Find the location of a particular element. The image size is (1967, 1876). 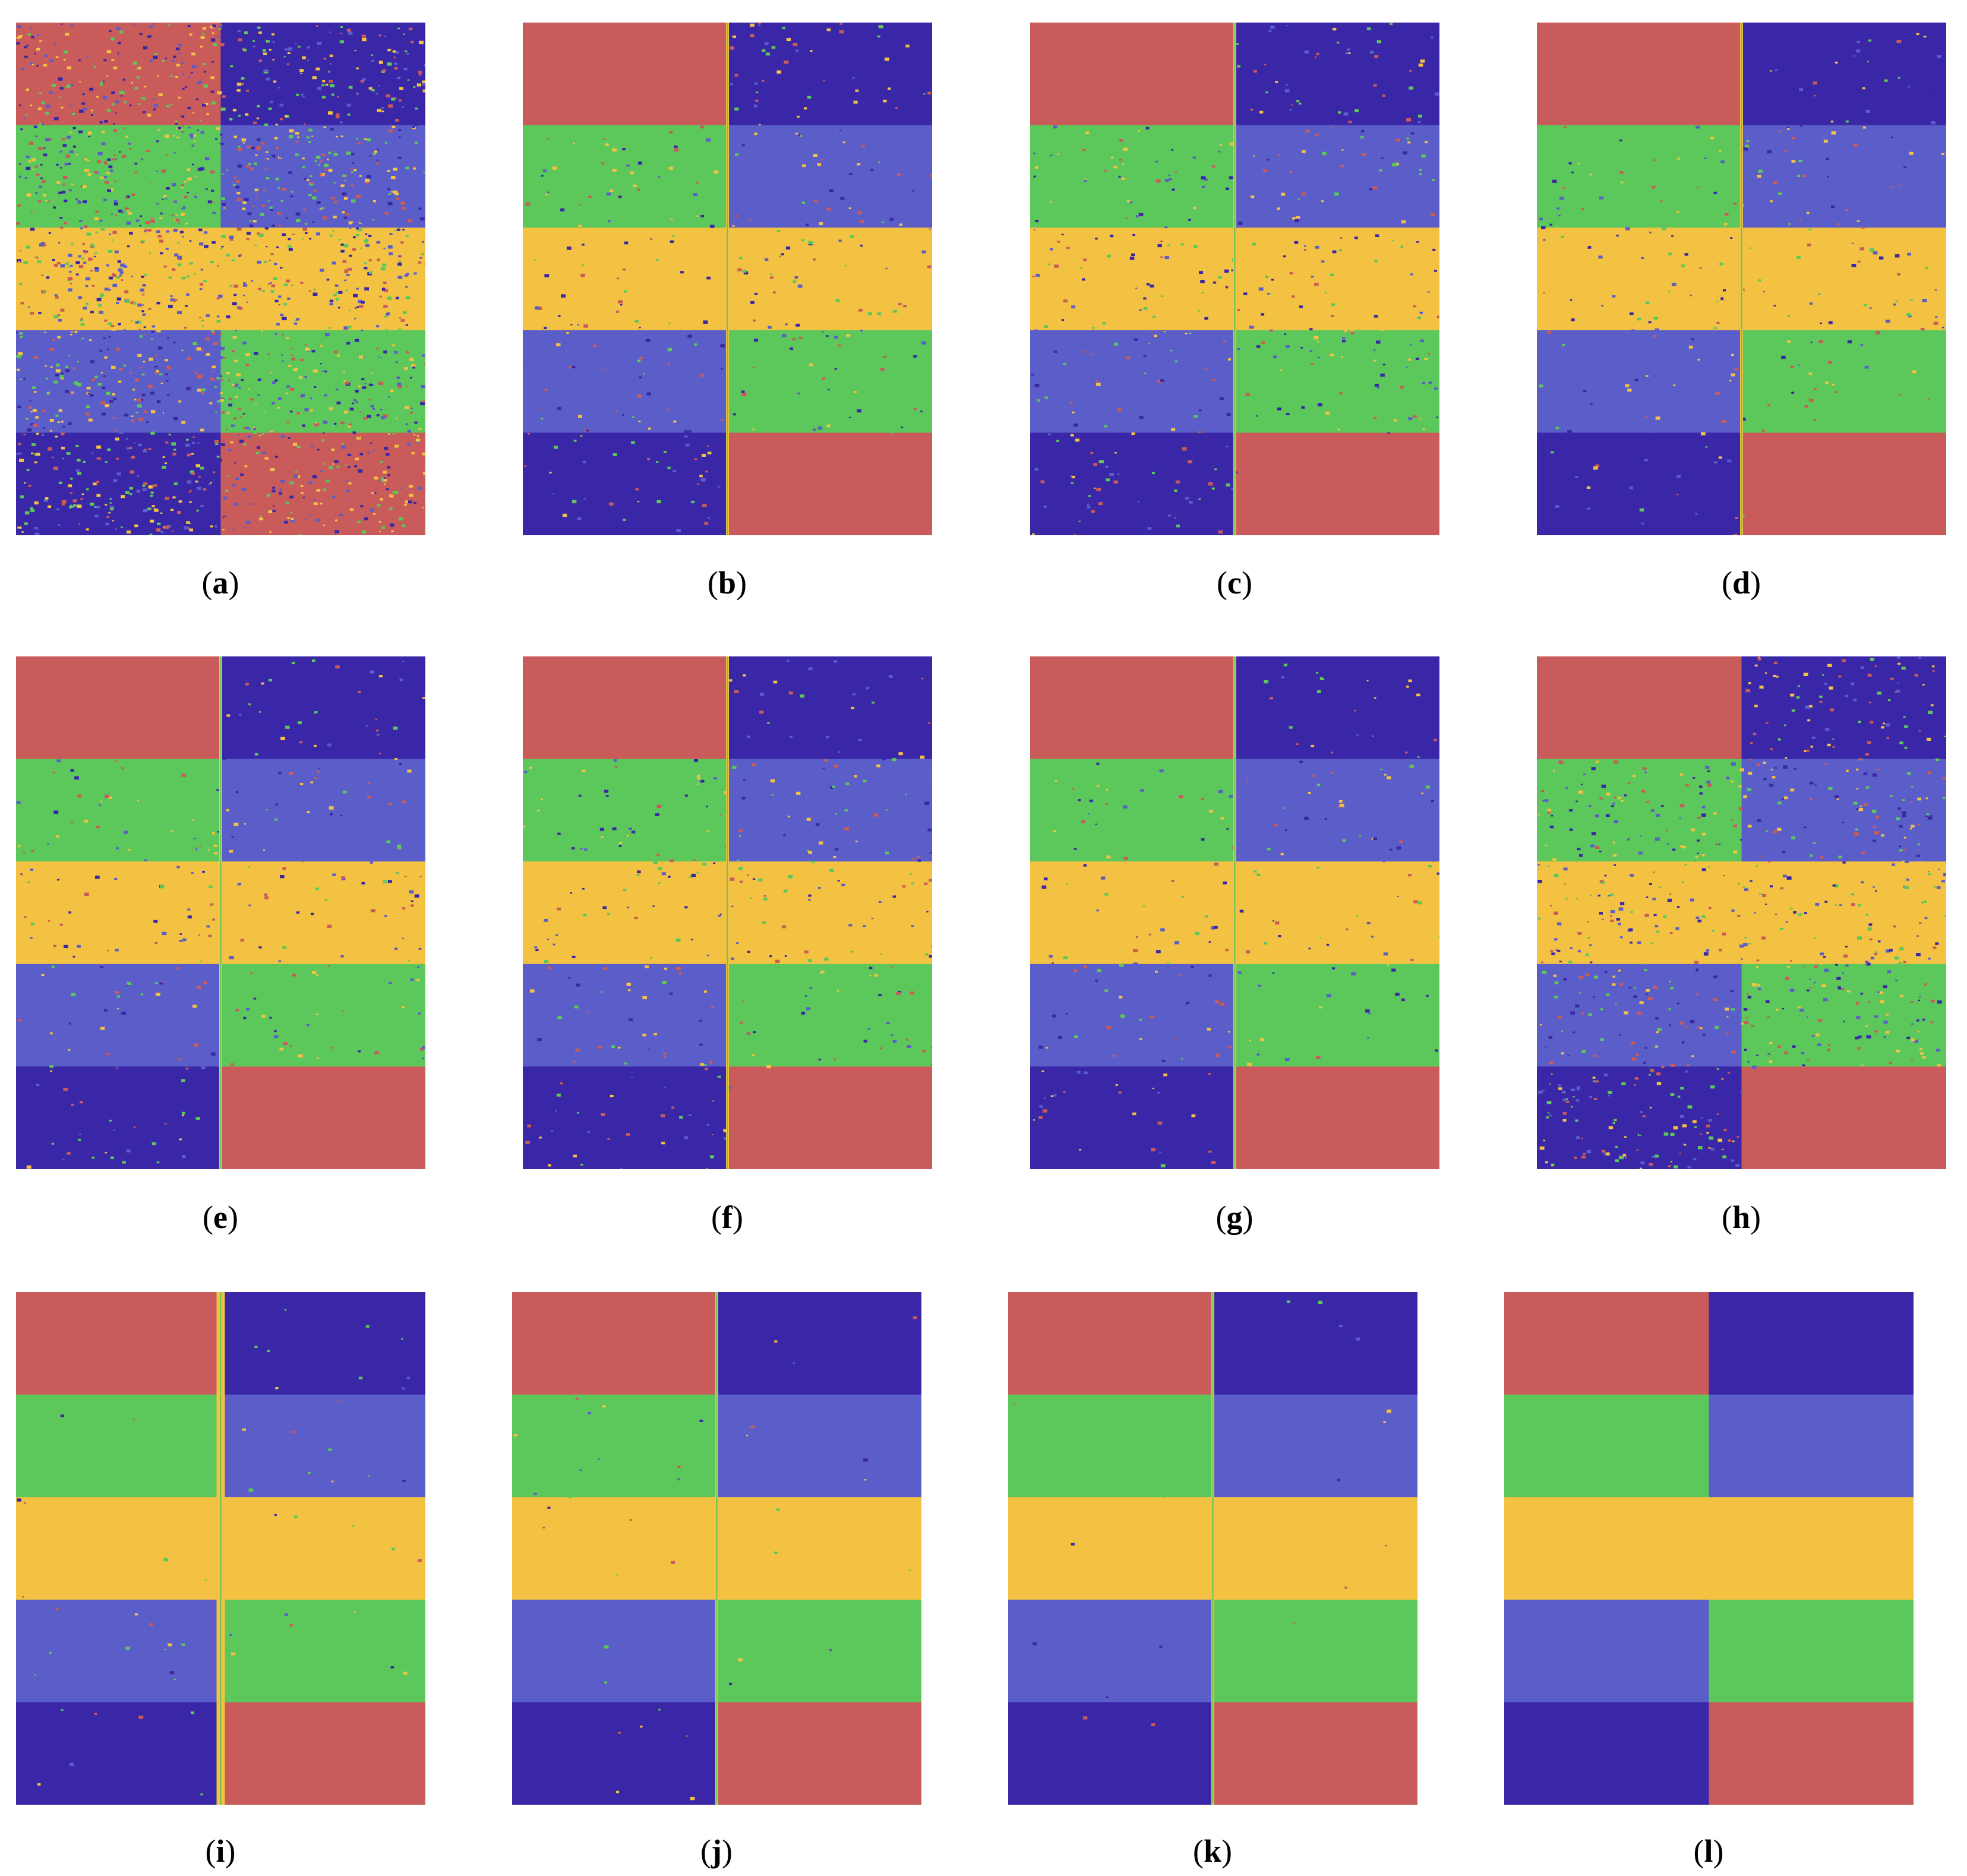

segmentation-map-g is located at coordinates (1234, 913).